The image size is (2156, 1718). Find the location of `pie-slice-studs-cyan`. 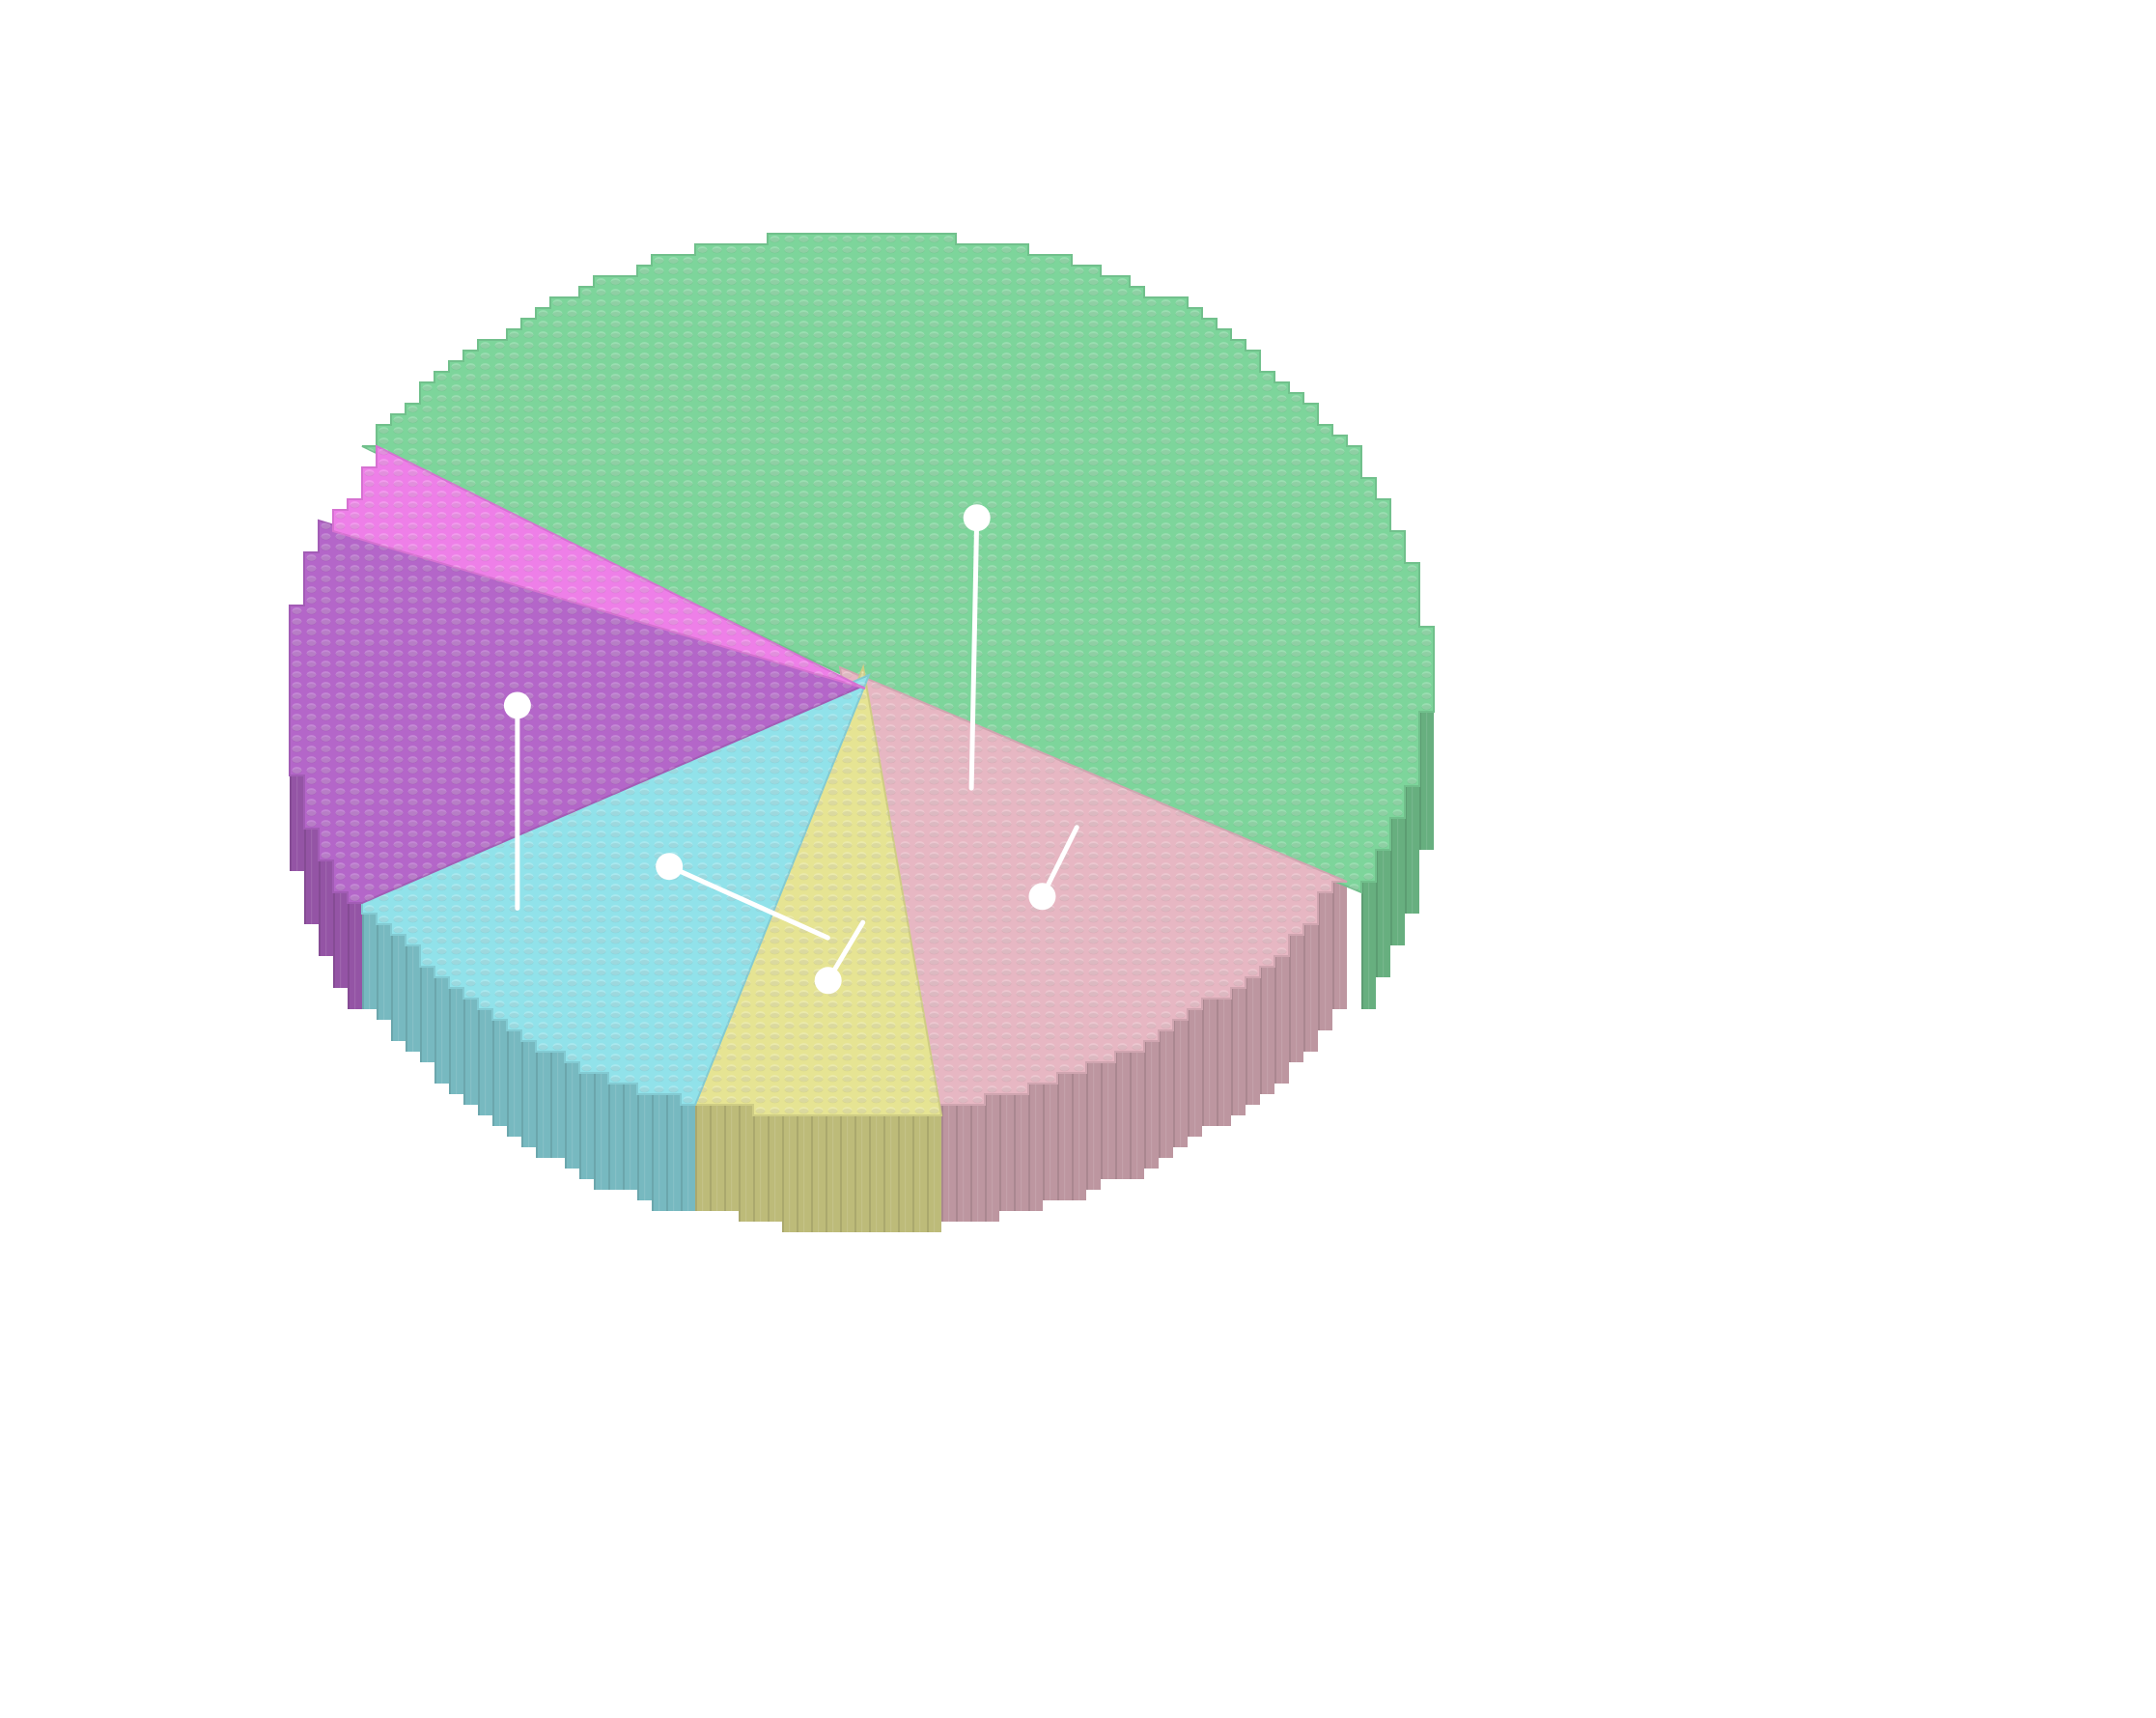

pie-slice-studs-cyan is located at coordinates (616, 890).